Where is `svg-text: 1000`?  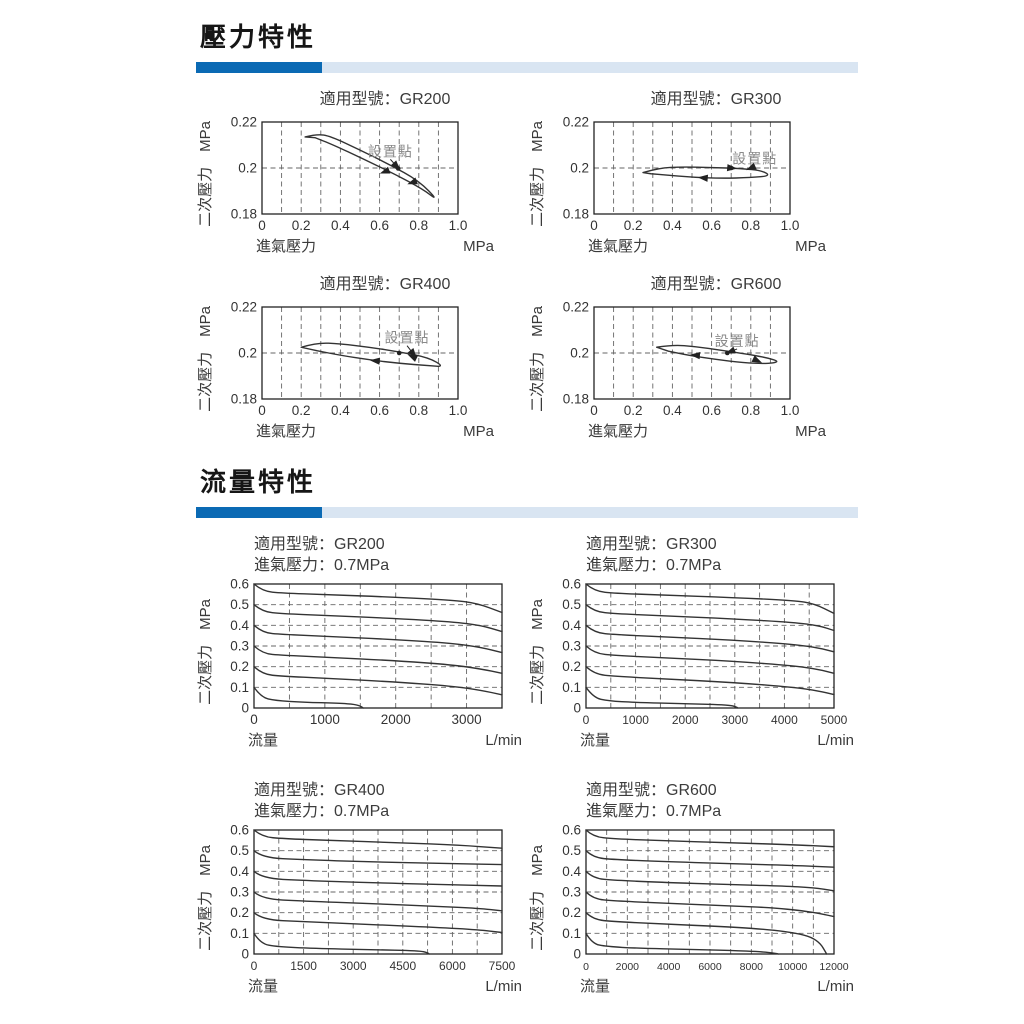
svg-text: 1000 is located at coordinates (635, 720).